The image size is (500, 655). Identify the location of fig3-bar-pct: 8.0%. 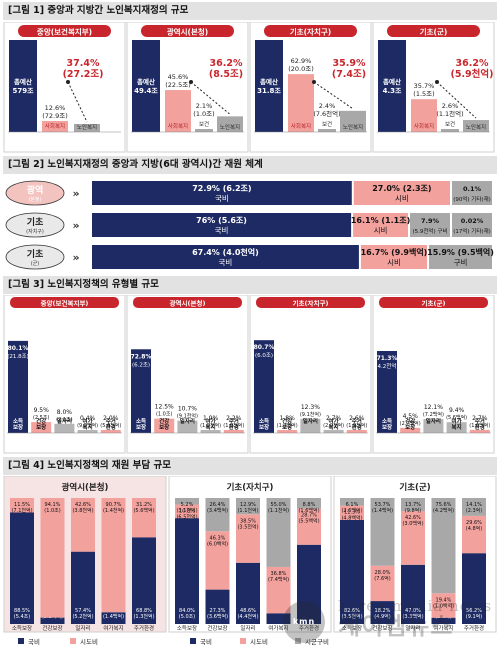
(65, 412).